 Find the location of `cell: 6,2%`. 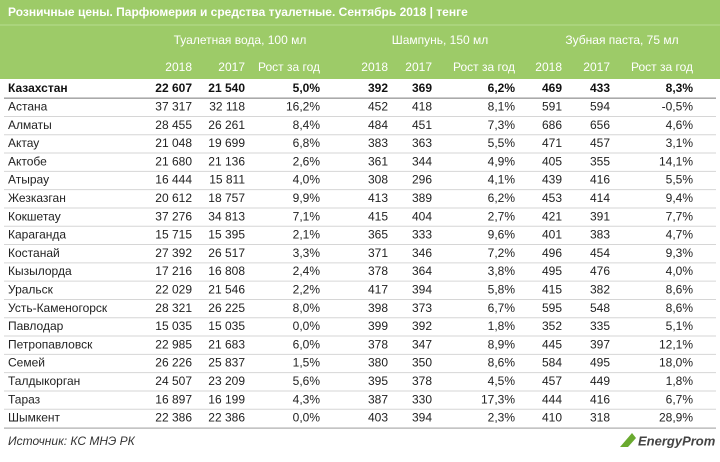

cell: 6,2% is located at coordinates (502, 198).